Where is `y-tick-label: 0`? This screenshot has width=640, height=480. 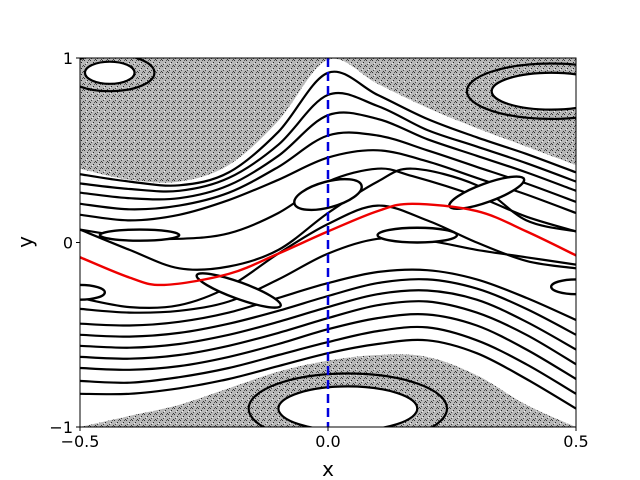 y-tick-label: 0 is located at coordinates (68, 243).